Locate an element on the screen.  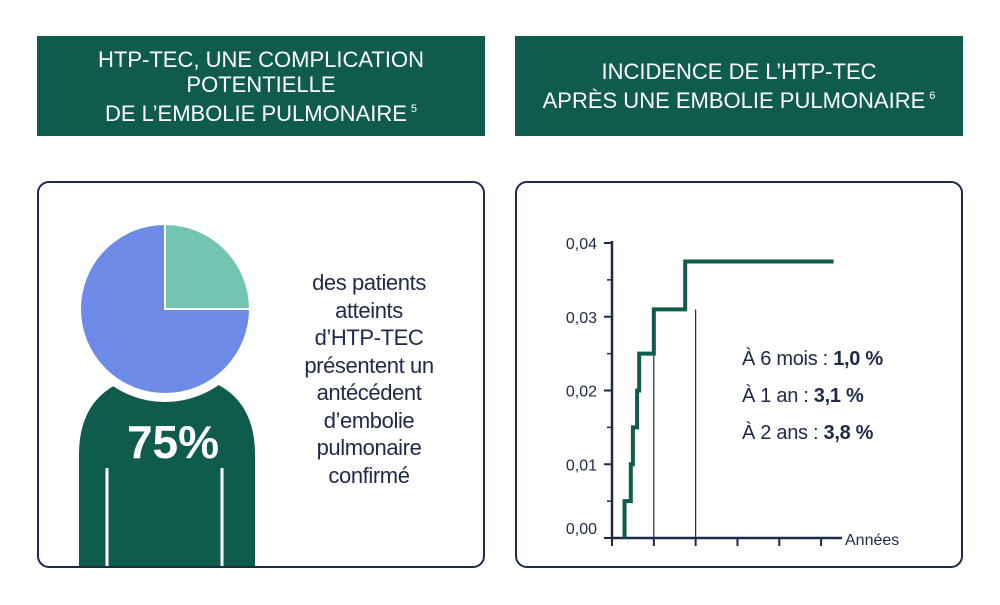
description-line: présentent un is located at coordinates (369, 365).